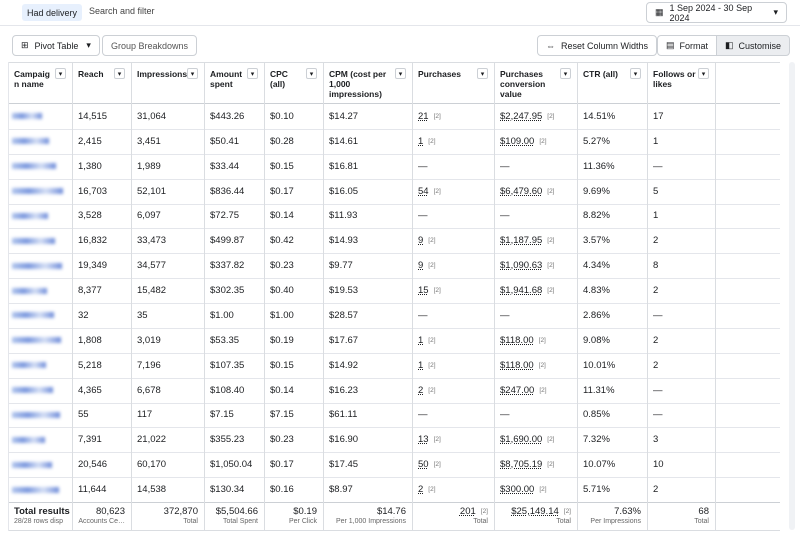 This screenshot has width=800, height=535. Describe the element at coordinates (237, 512) in the screenshot. I see `total-line: $5,504.66` at that location.